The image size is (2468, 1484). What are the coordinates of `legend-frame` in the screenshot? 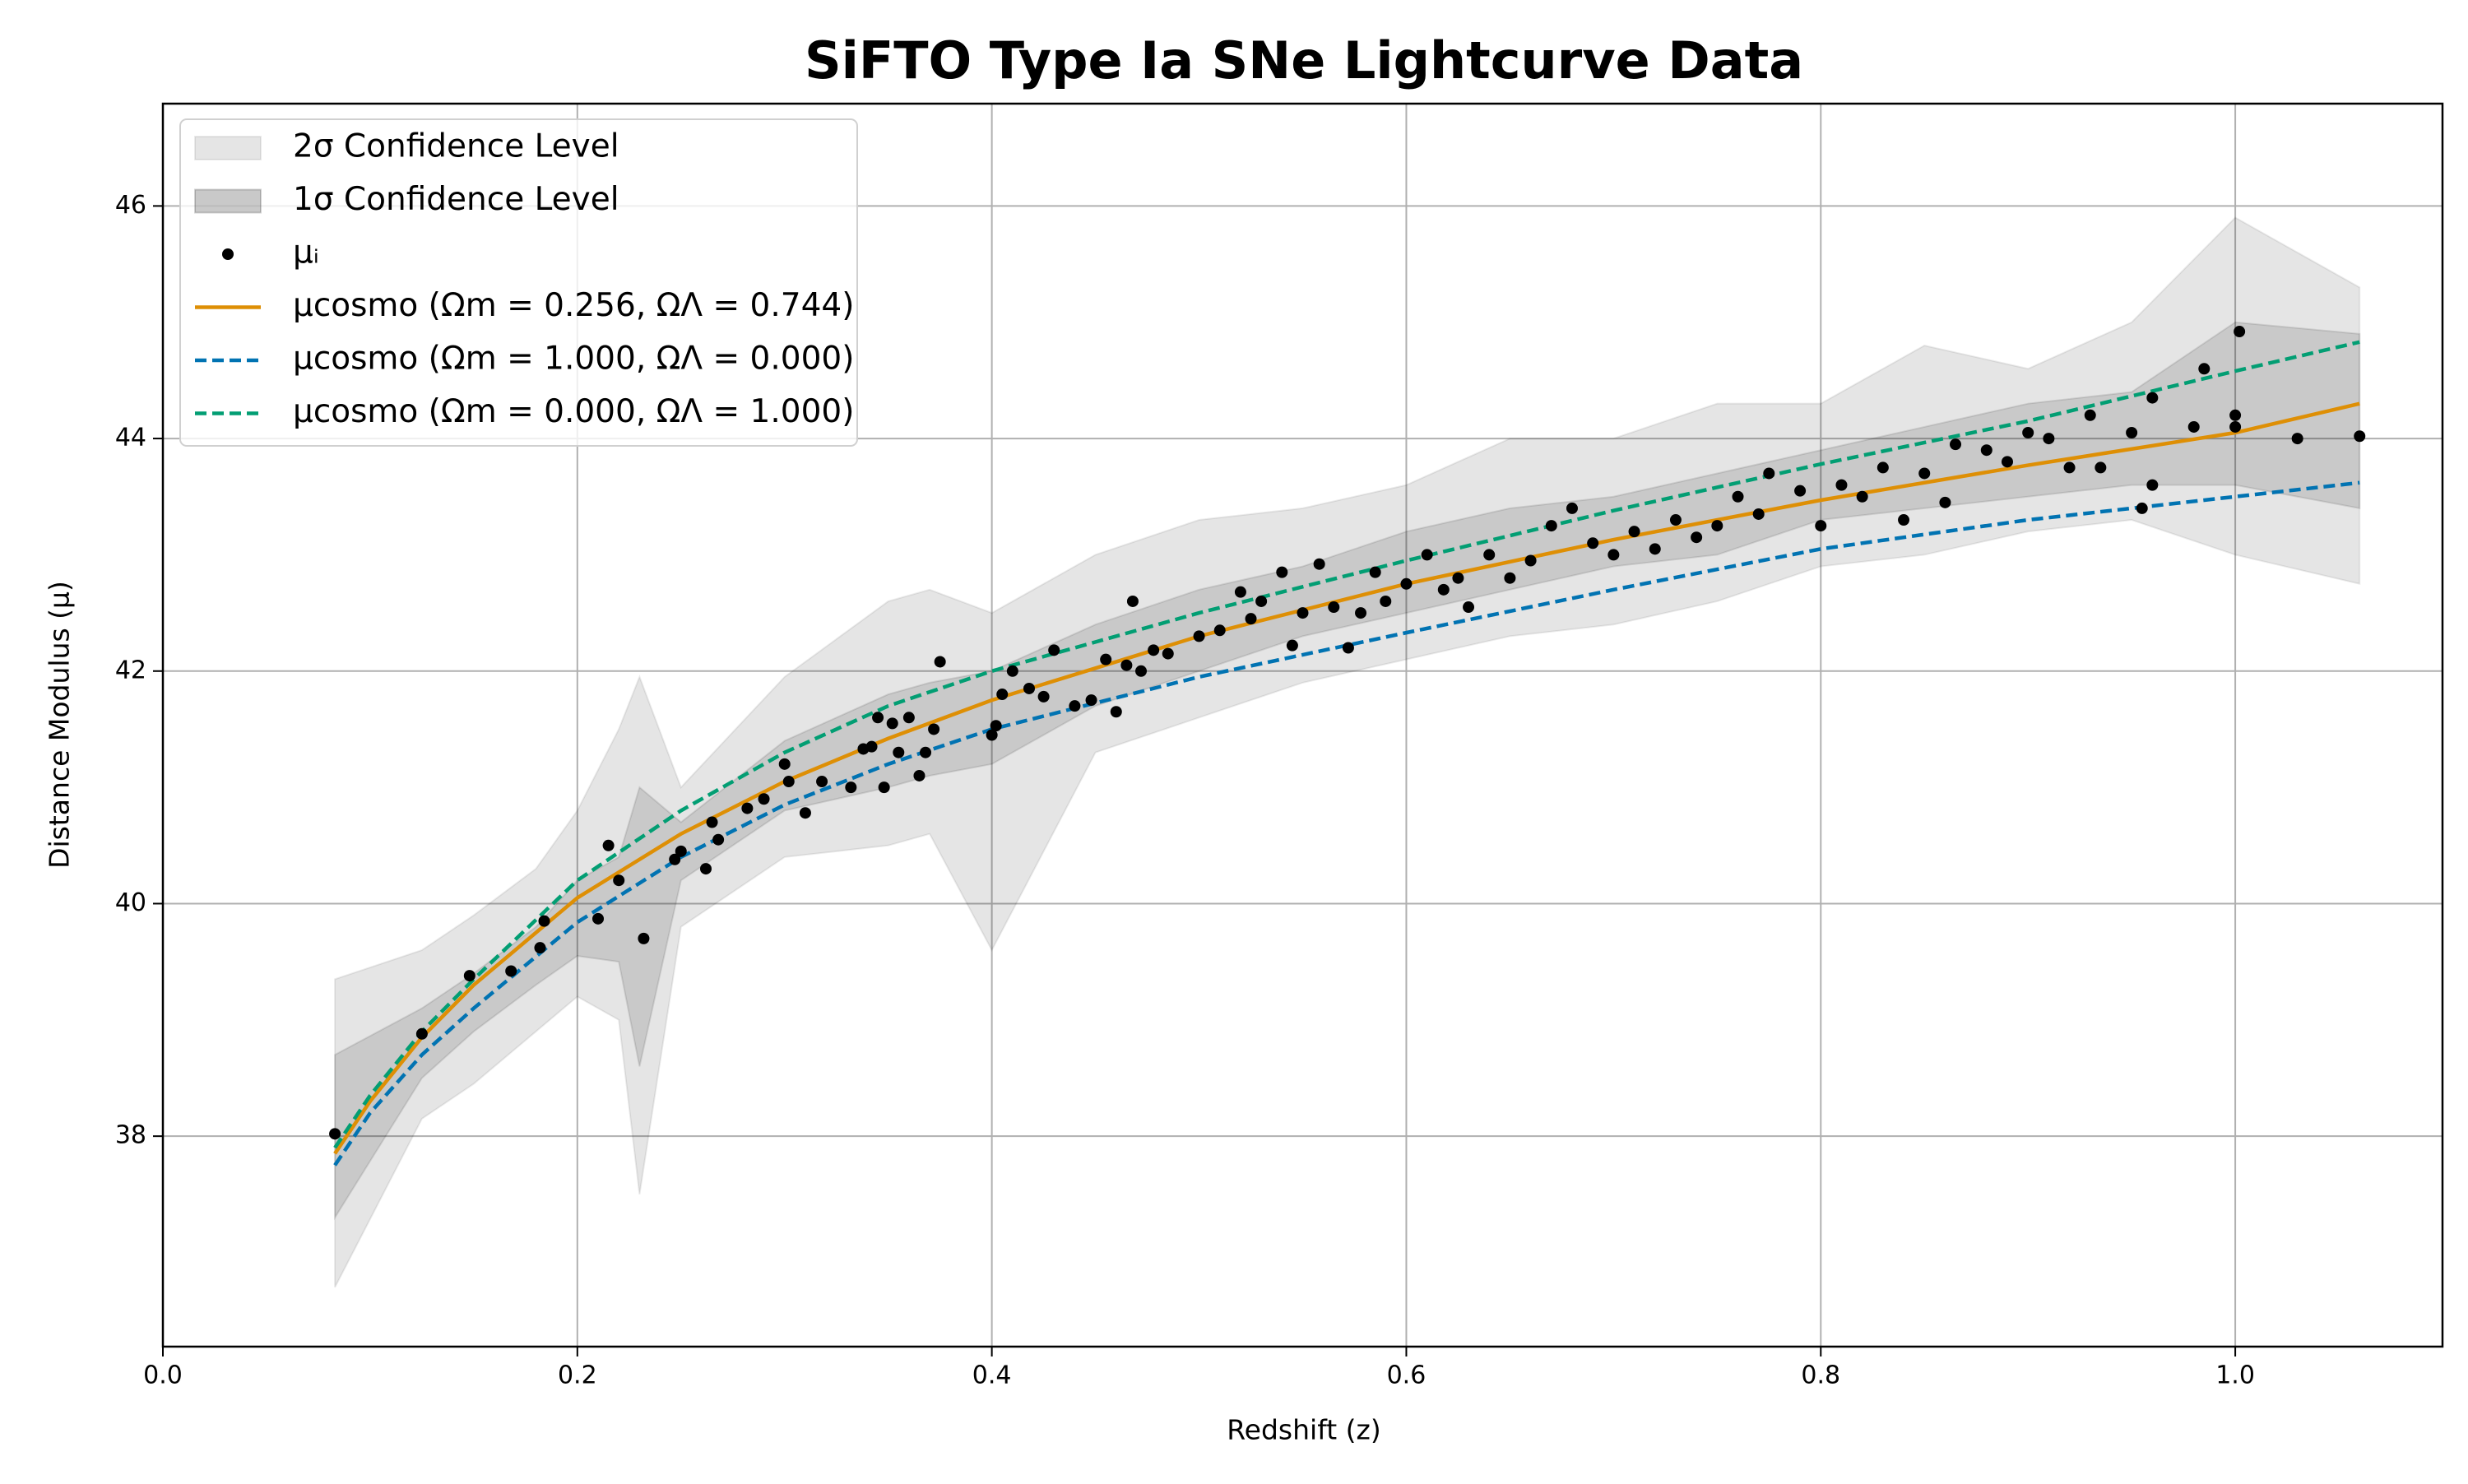 It's located at (518, 282).